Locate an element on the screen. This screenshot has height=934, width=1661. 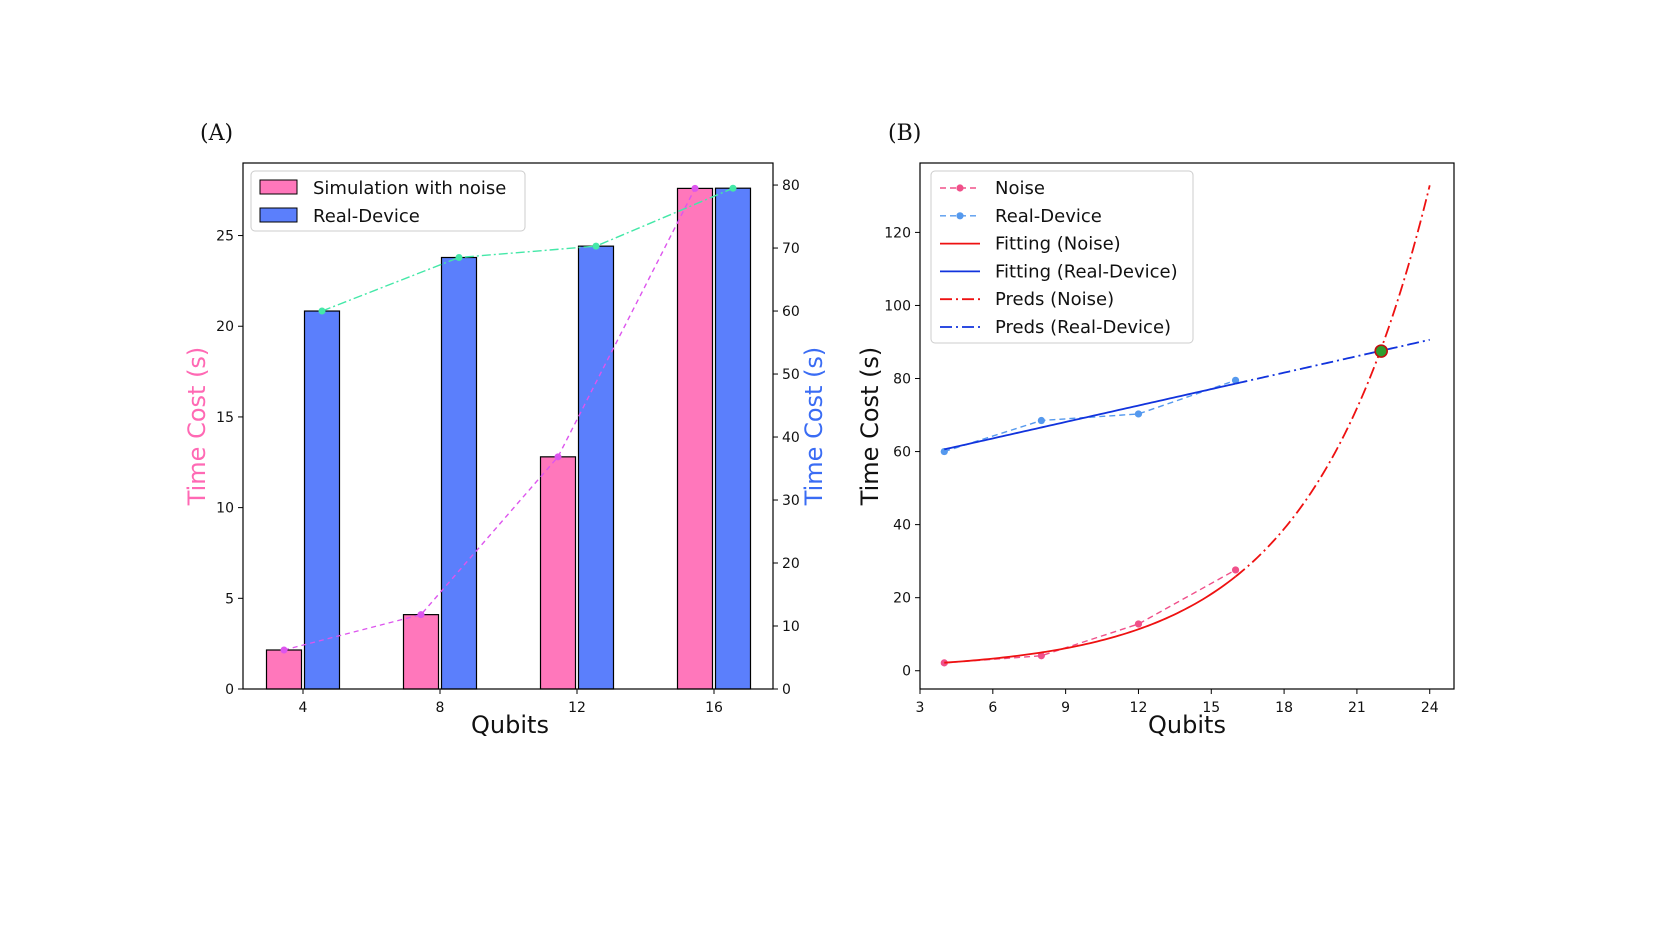
panel-a-legend: Simulation with noise Real-Device is located at coordinates (388, 201).